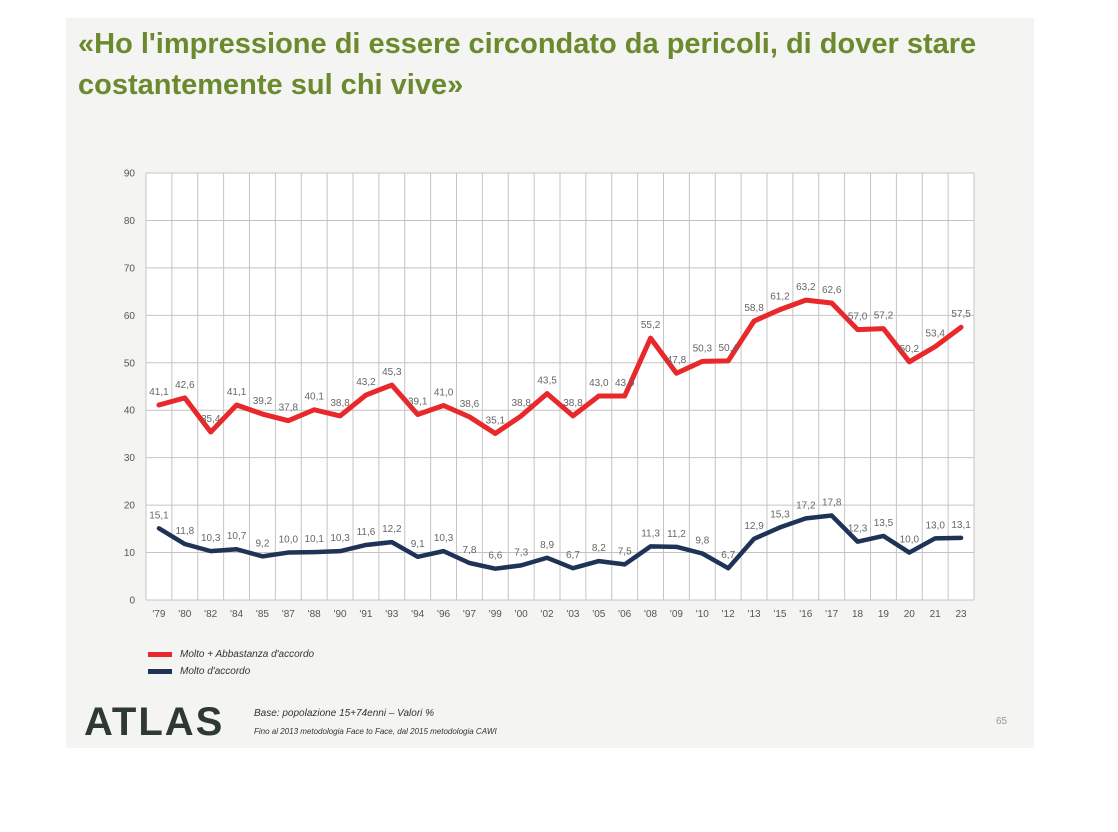 The width and height of the screenshot is (1118, 832). What do you see at coordinates (884, 523) in the screenshot?
I see `data-label: 13,5` at bounding box center [884, 523].